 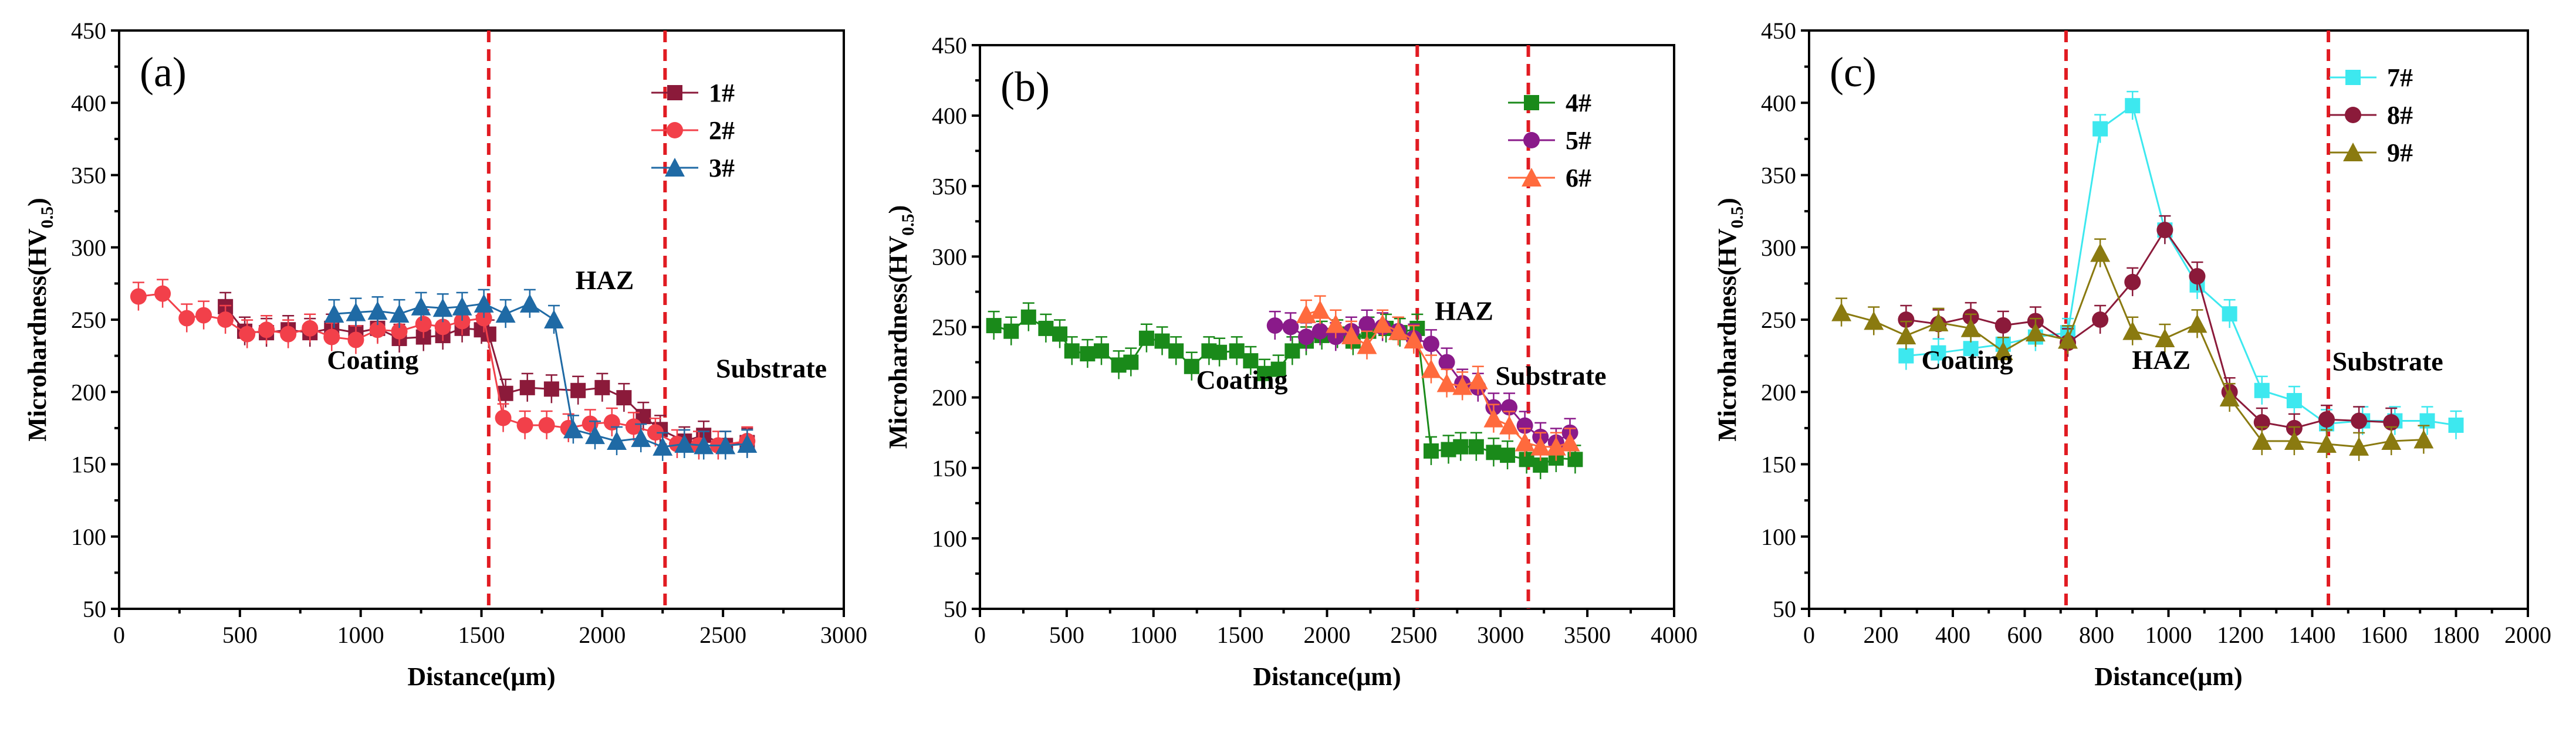 What do you see at coordinates (675, 167) in the screenshot?
I see `legend-marker` at bounding box center [675, 167].